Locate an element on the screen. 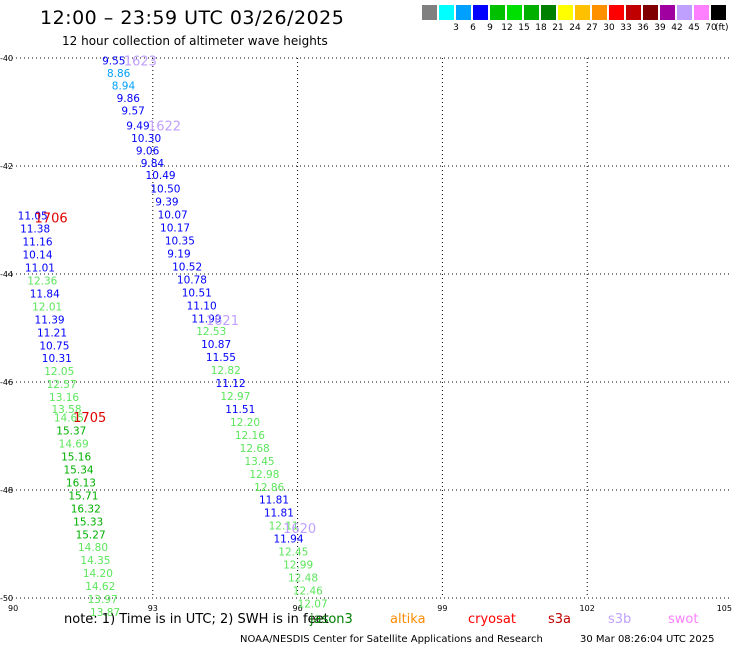 The image size is (740, 650). legend-label: 9 is located at coordinates (490, 28).